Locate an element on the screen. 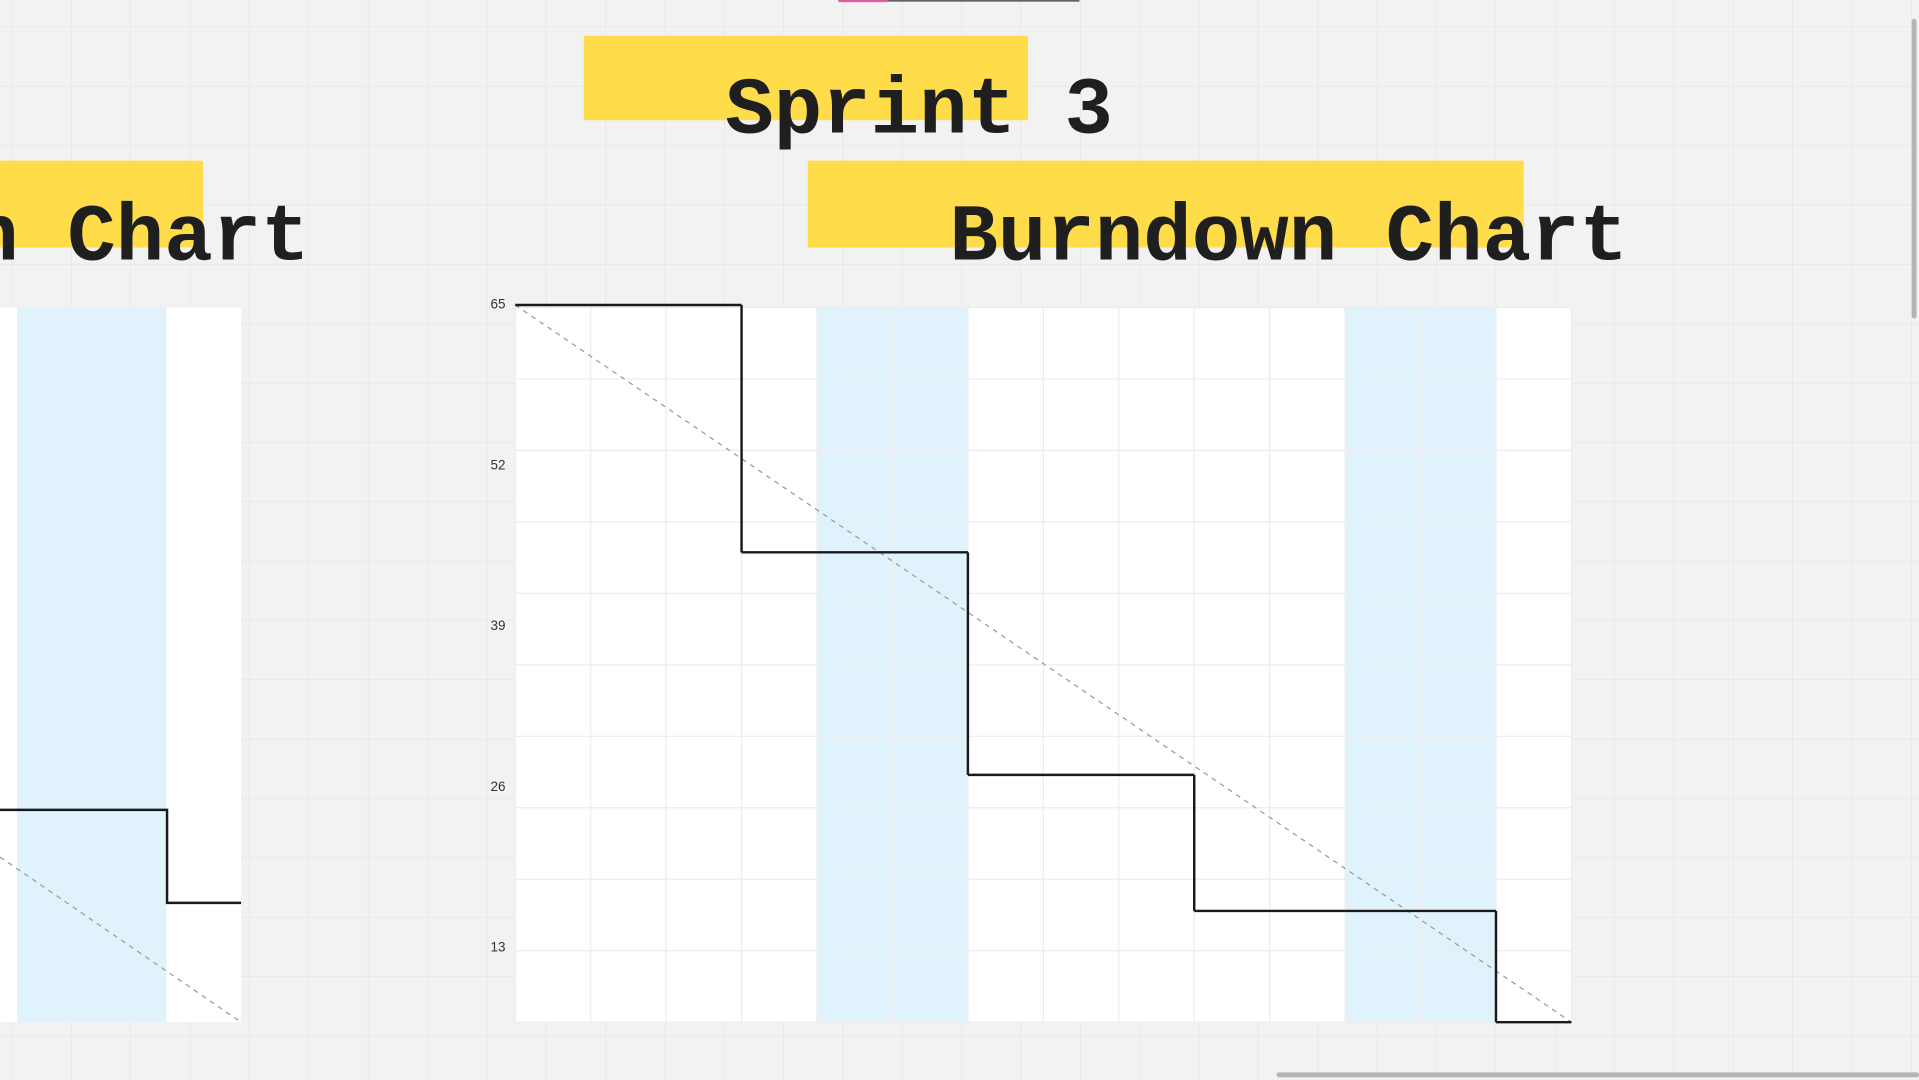  v-scrollbar is located at coordinates (1914, 168).